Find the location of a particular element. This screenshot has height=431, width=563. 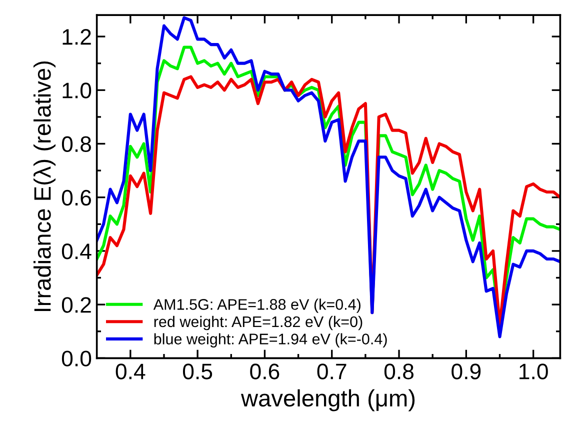

y-tick-label: 0.4 is located at coordinates (77, 251).